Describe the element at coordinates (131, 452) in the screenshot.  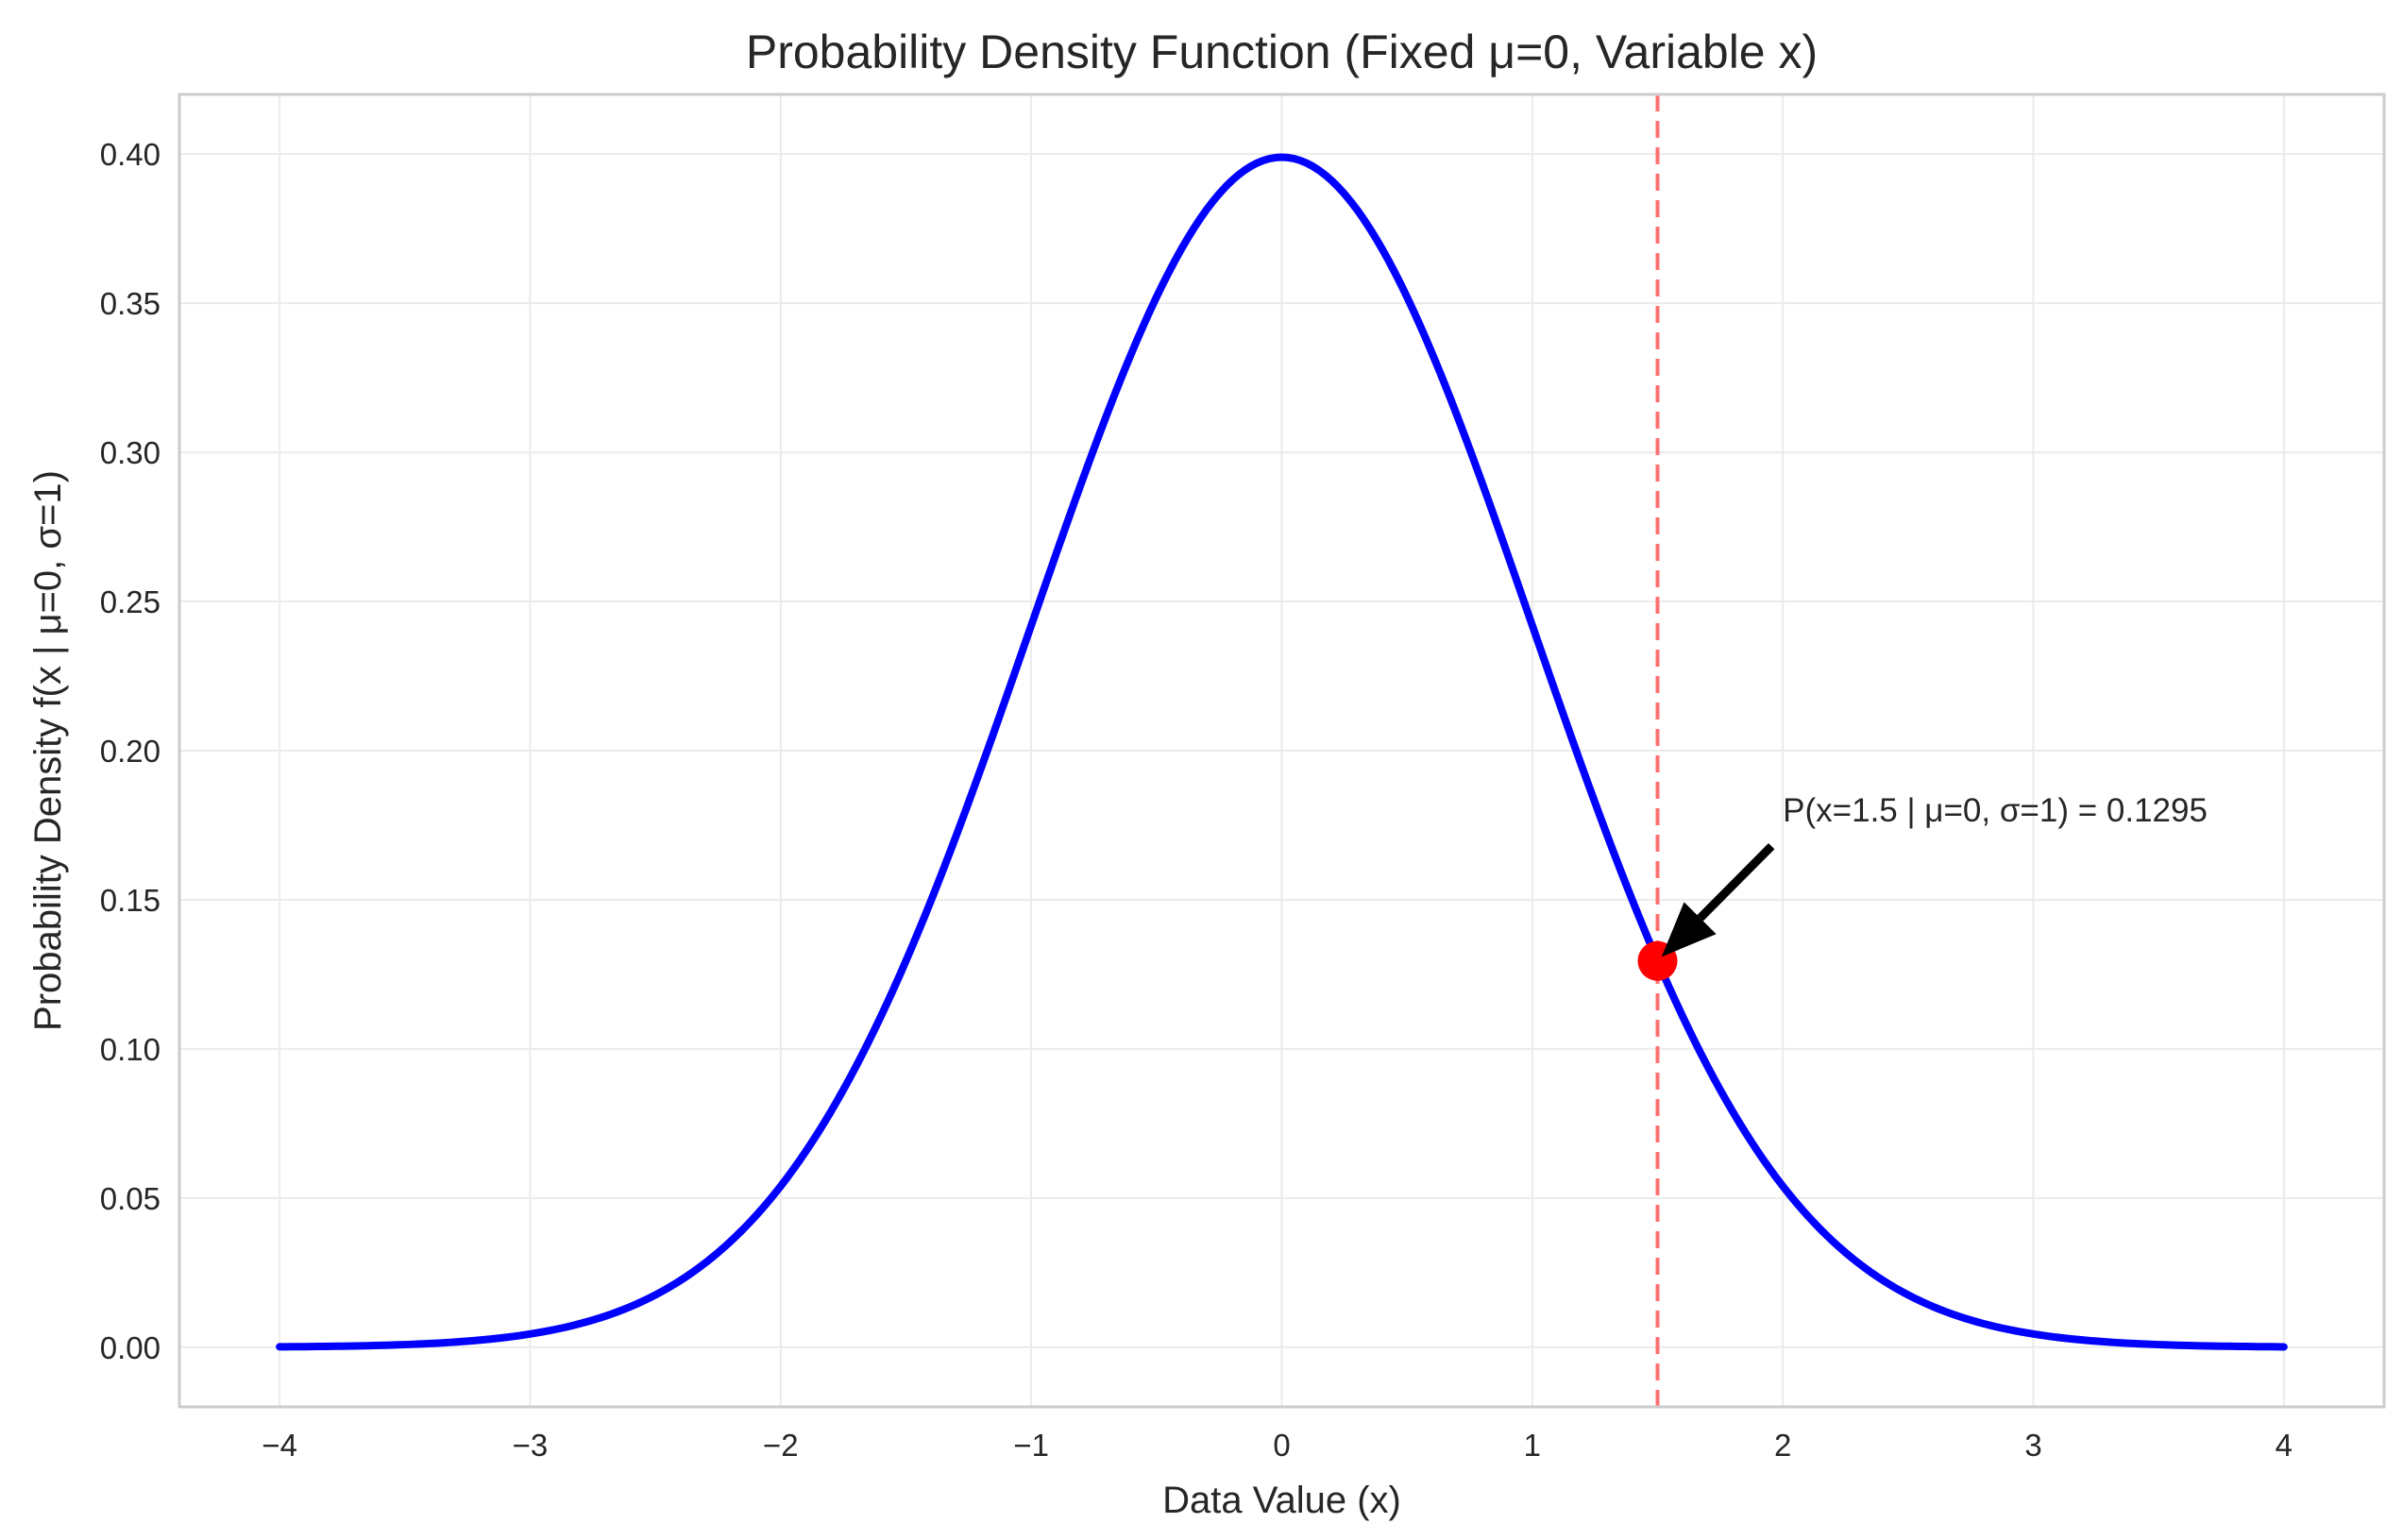
I see `y-tick-label: 0.30` at that location.